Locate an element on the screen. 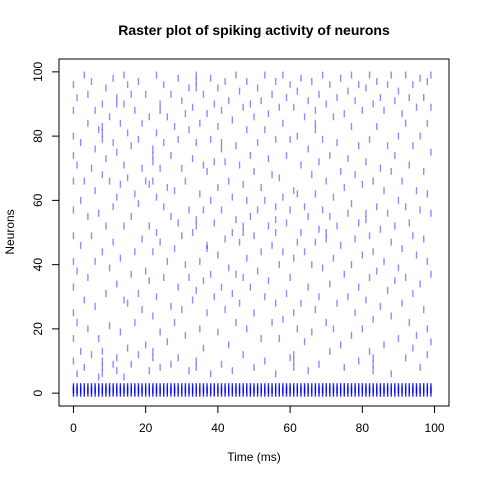 The height and width of the screenshot is (480, 480). y-tick-label: 60 is located at coordinates (38, 200).